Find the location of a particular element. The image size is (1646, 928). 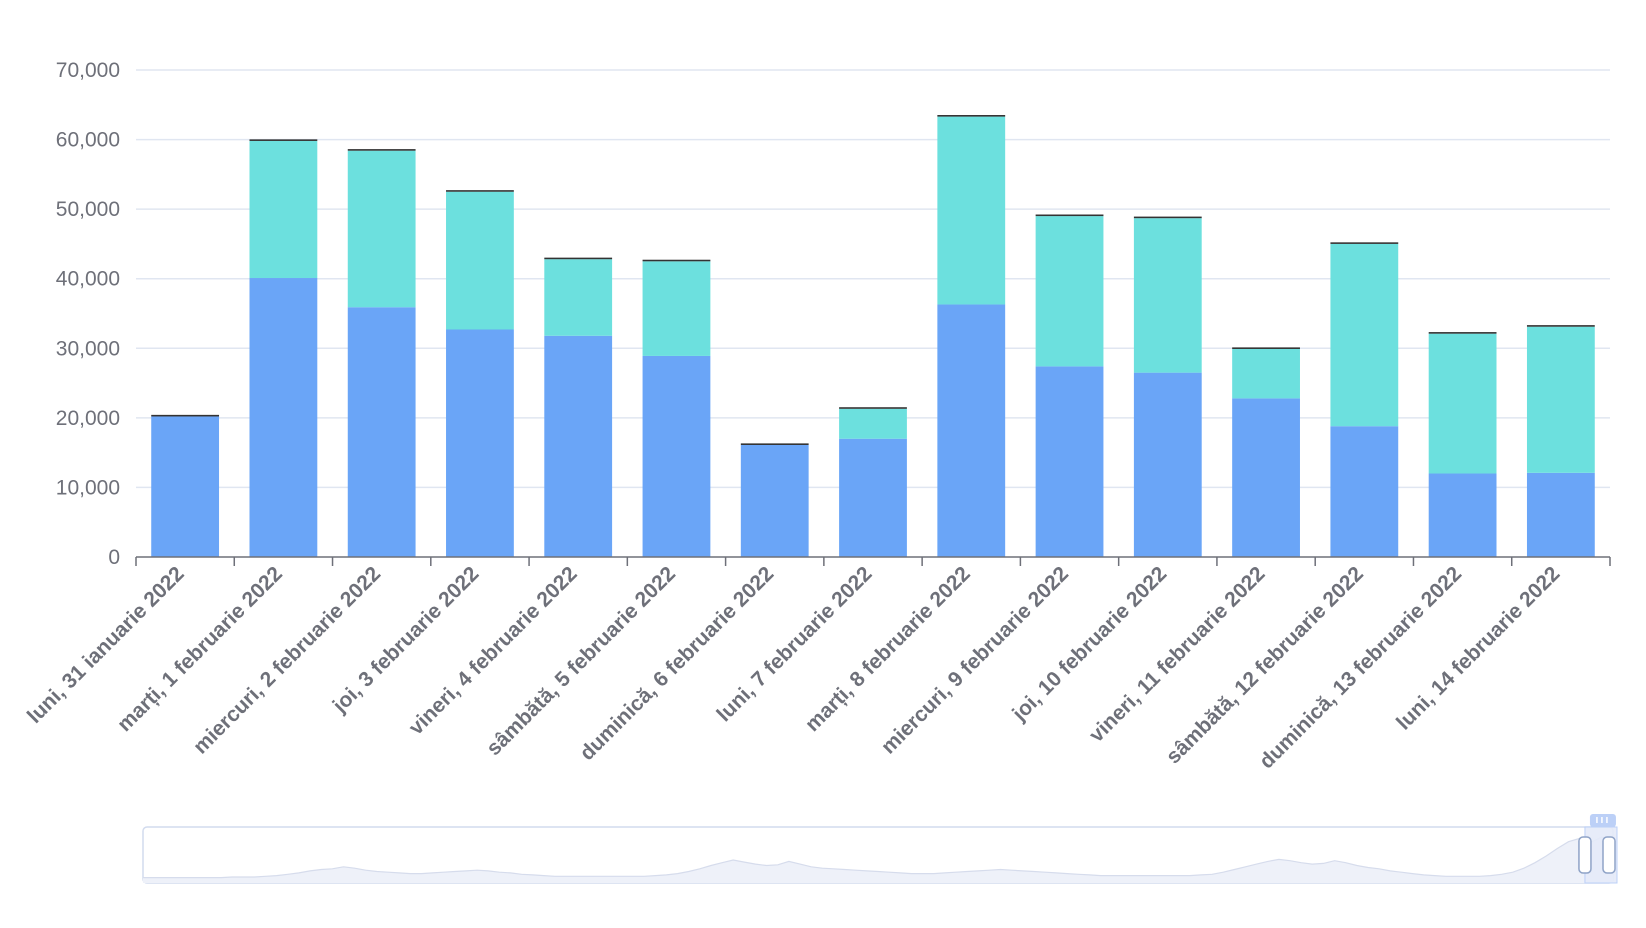

y-tick-label: 0 is located at coordinates (114, 557).